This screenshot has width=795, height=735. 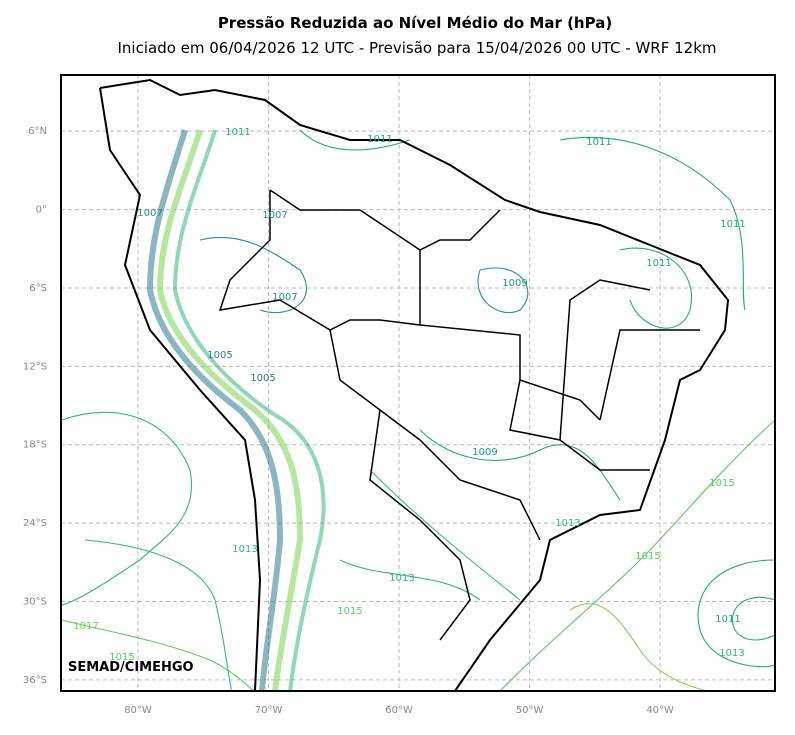 What do you see at coordinates (399, 710) in the screenshot?
I see `lon-tick-label: 60°W` at bounding box center [399, 710].